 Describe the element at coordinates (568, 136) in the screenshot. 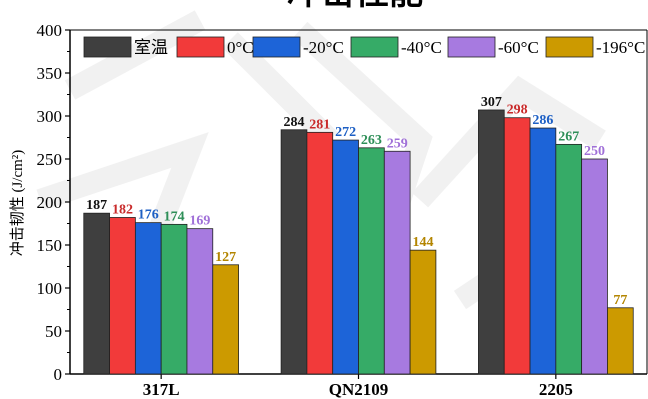

I see `data-label: 267` at that location.